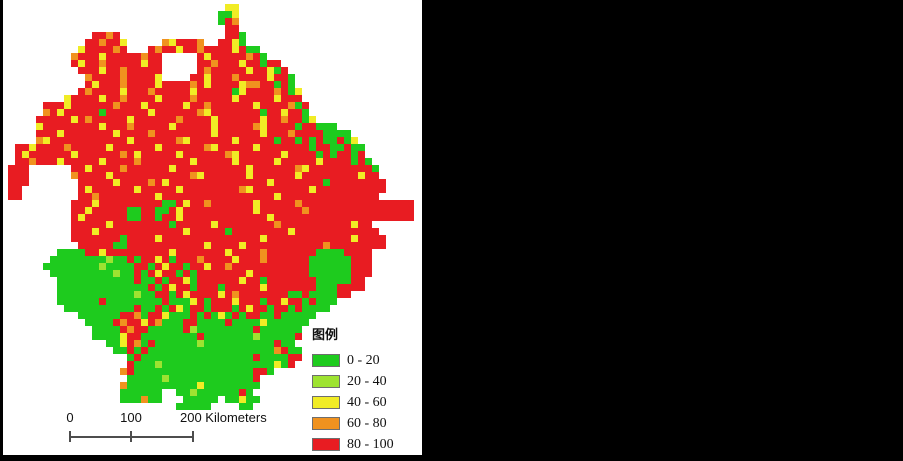  Describe the element at coordinates (325, 334) in the screenshot. I see `legend-title: 图例` at that location.